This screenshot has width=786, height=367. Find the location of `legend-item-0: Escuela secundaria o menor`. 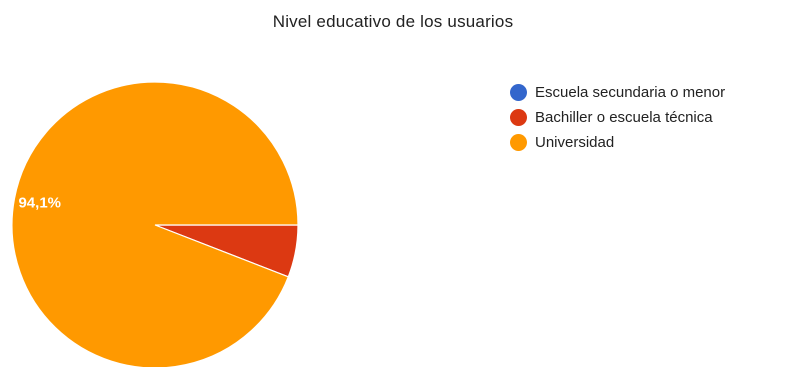

legend-item-0: Escuela secundaria o menor is located at coordinates (617, 92).